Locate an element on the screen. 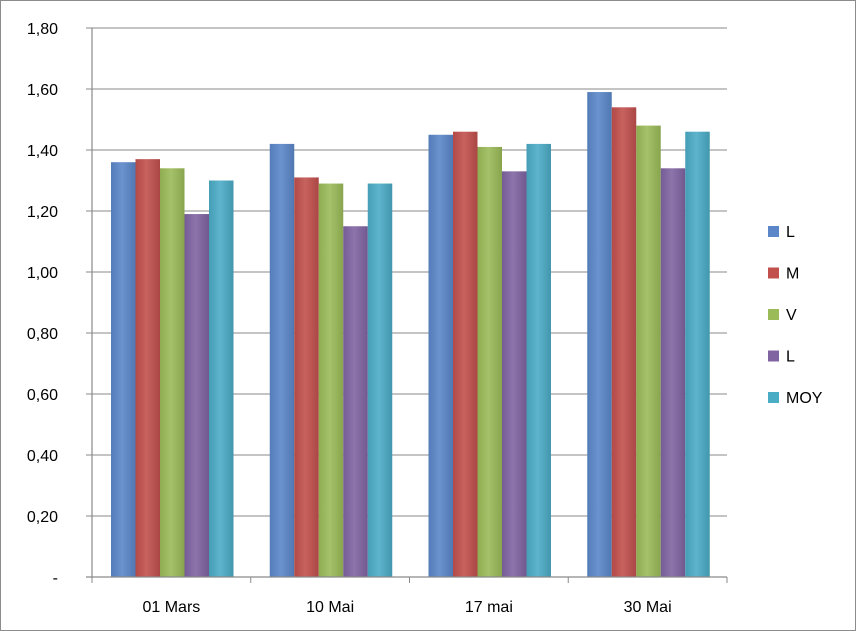 The height and width of the screenshot is (631, 856). x-tick-labels: 01 Mars 10 Mai 17 mai 30 Mai is located at coordinates (406, 607).